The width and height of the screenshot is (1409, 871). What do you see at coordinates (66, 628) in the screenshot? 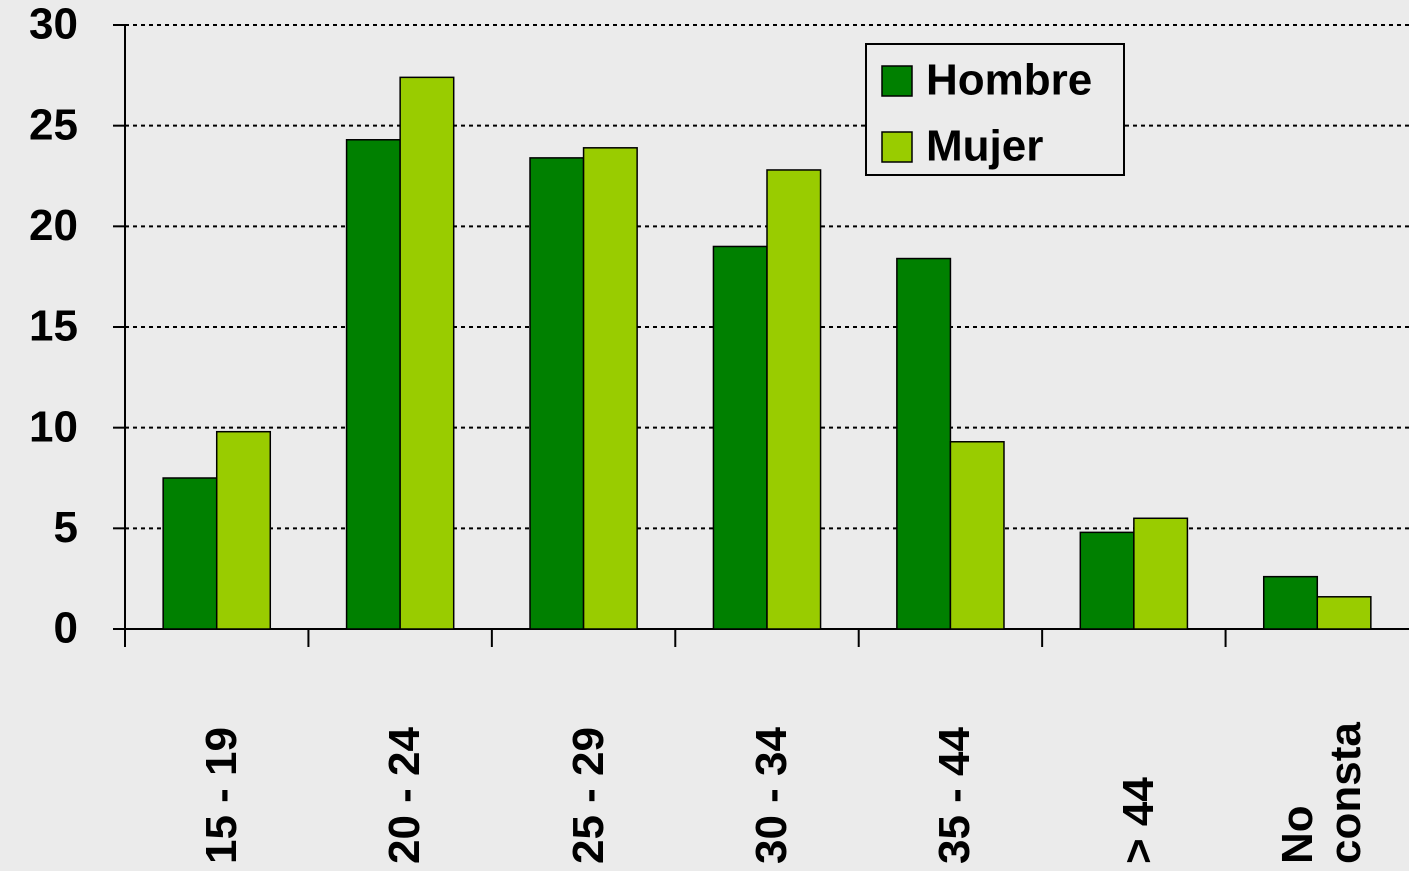
I see `y-tick-label: 0` at bounding box center [66, 628].